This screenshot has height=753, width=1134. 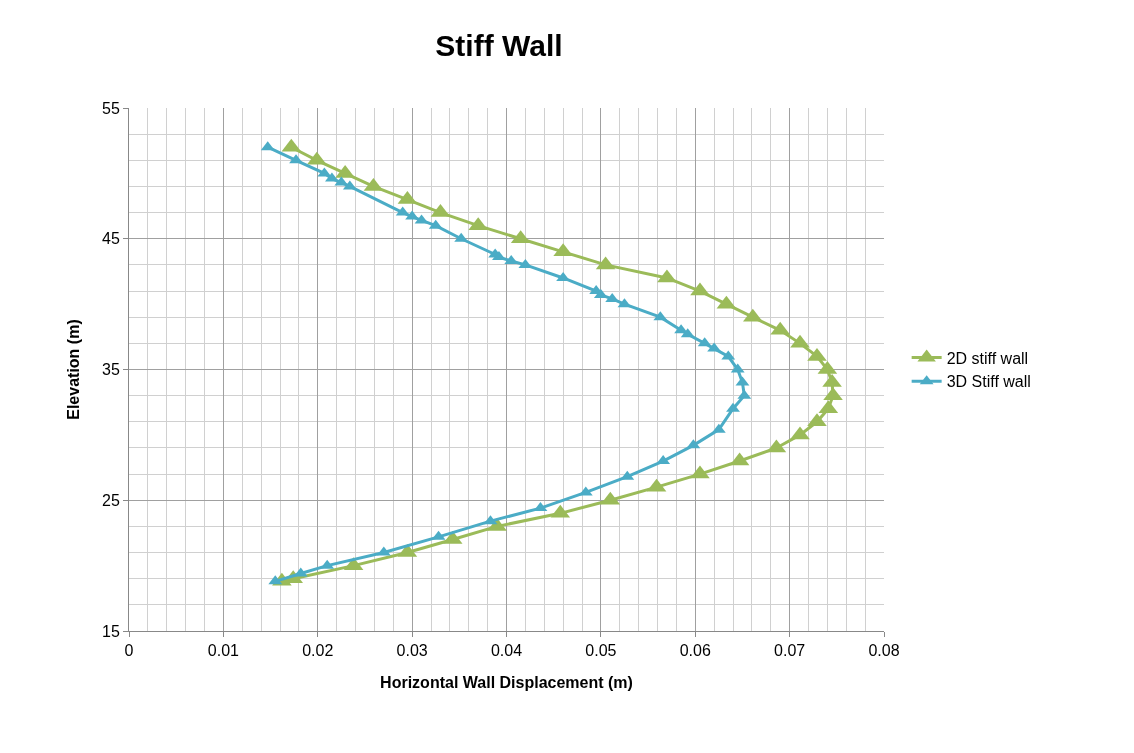 I want to click on legend-label: 2D stiff wall, so click(x=987, y=358).